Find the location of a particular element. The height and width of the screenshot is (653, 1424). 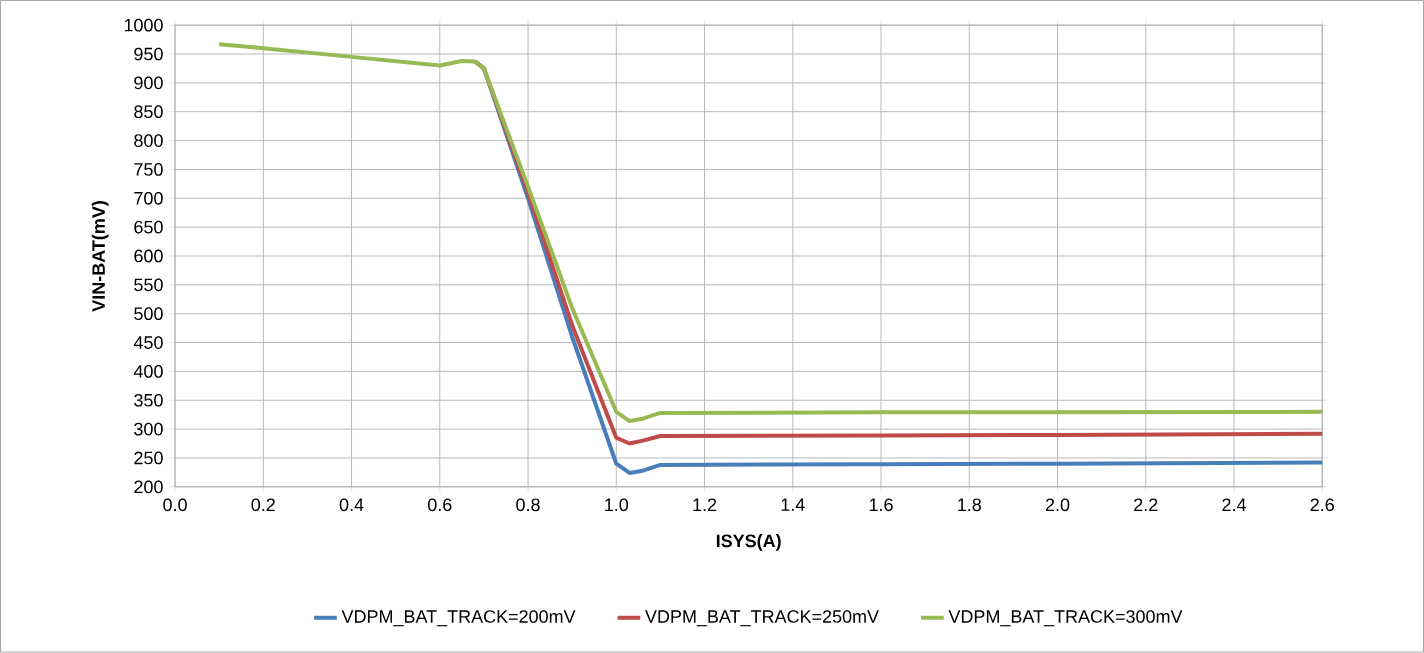

y-tick-label: 1000 is located at coordinates (143, 25).